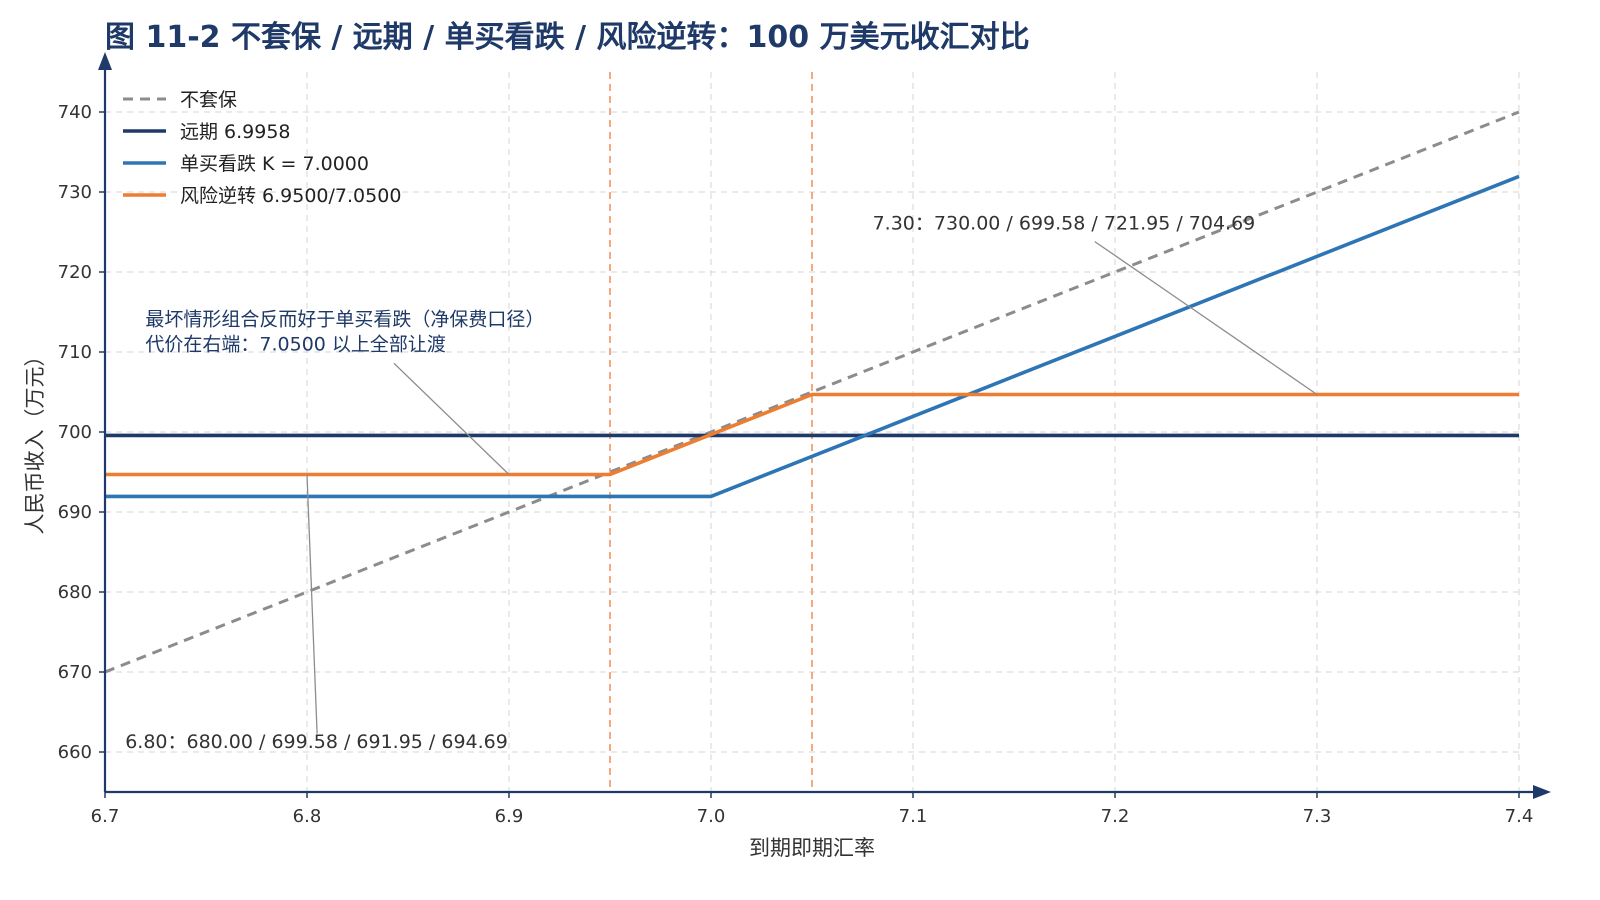 Image resolution: width=1600 pixels, height=900 pixels. Describe the element at coordinates (1542, 792) in the screenshot. I see `x-axis-arrow` at that location.